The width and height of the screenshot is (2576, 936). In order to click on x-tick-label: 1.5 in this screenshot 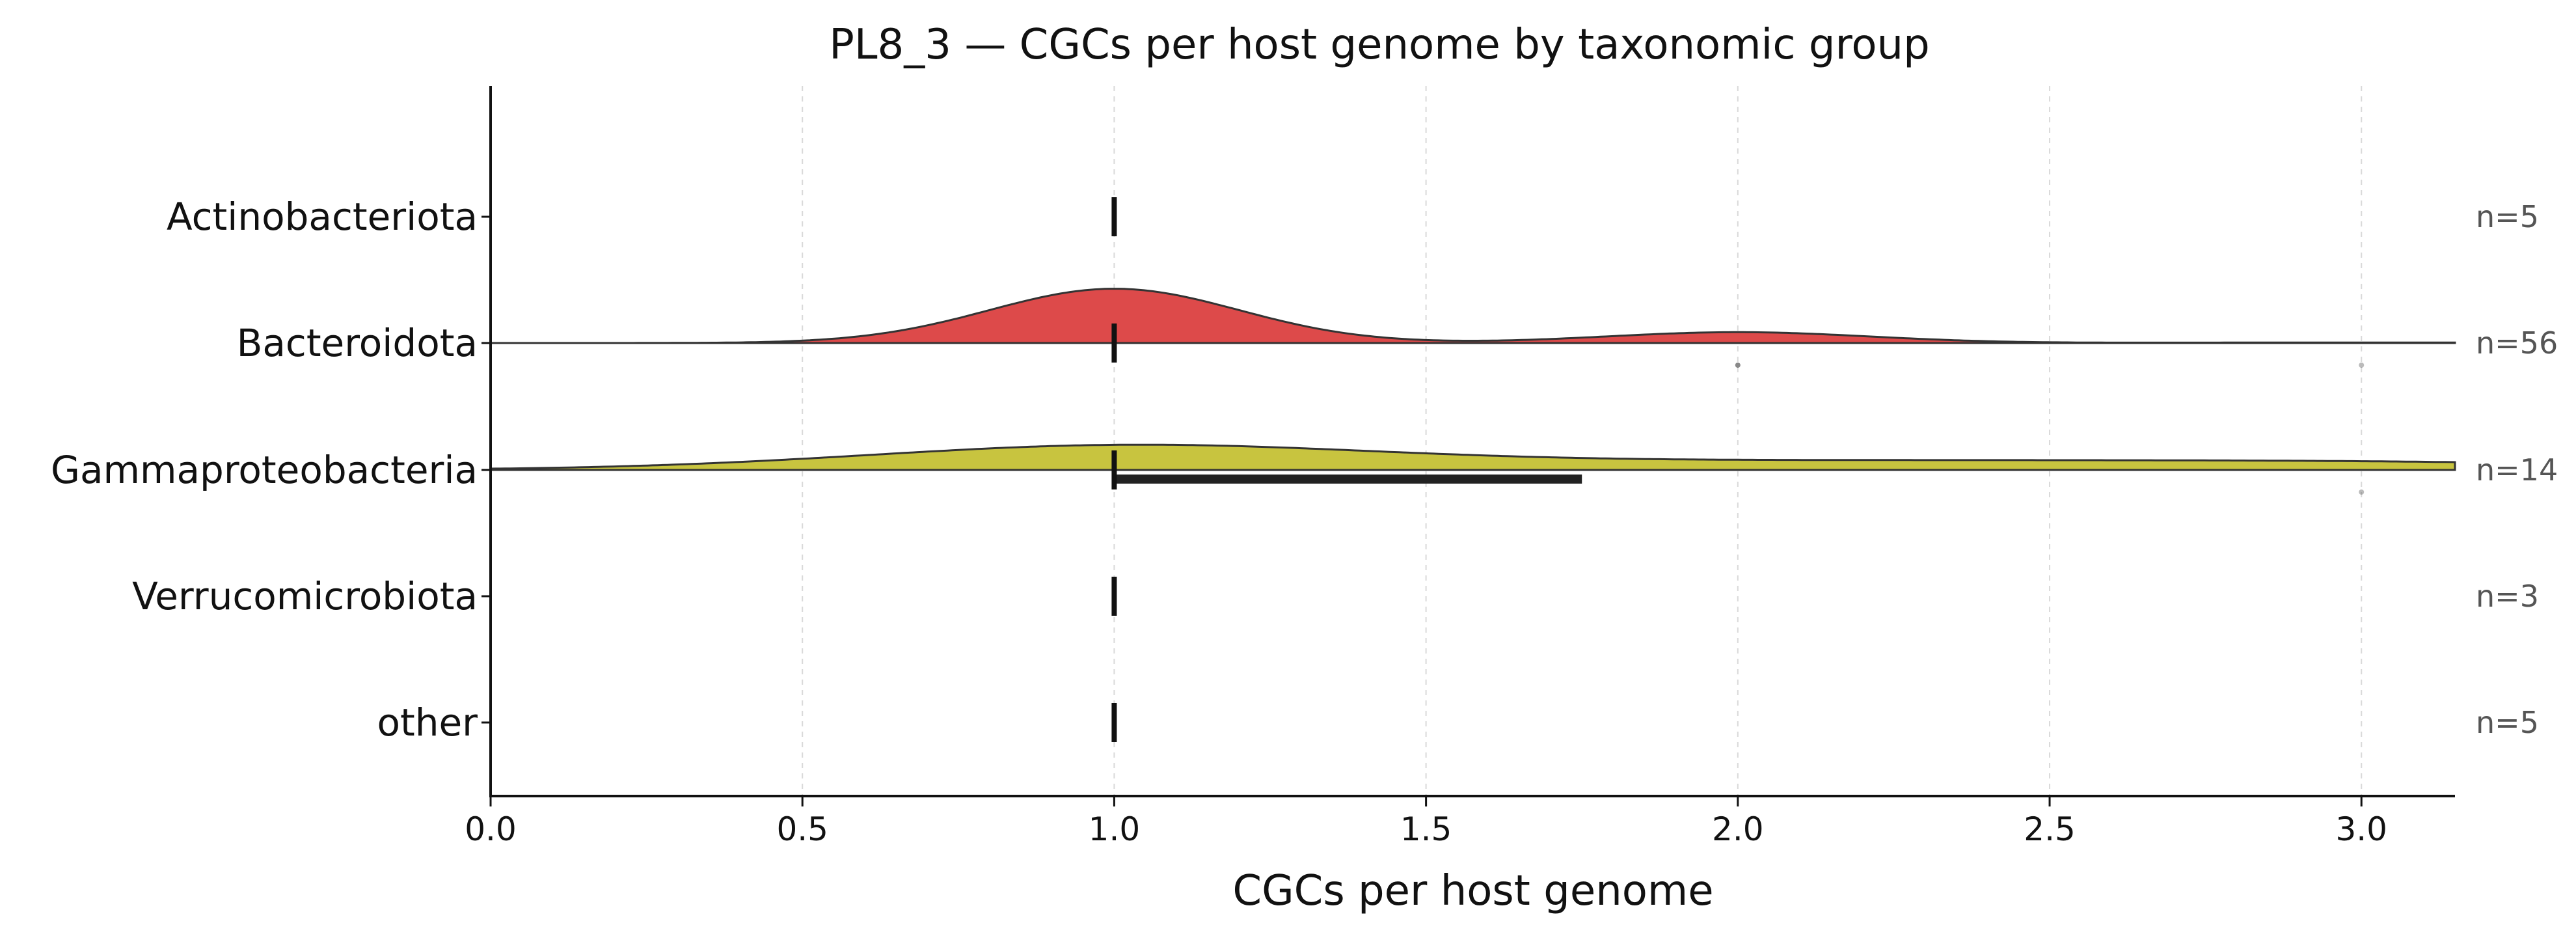, I will do `click(1426, 829)`.